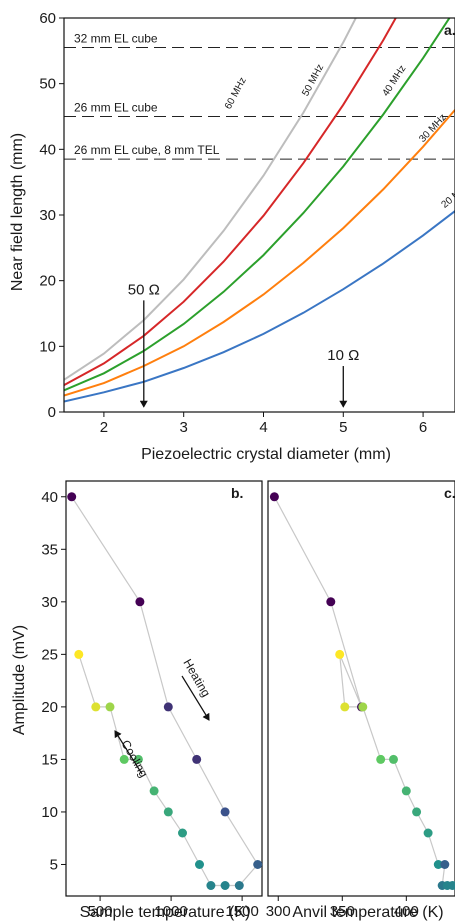  I want to click on cooling-annotation: Cooling, so click(132, 755).